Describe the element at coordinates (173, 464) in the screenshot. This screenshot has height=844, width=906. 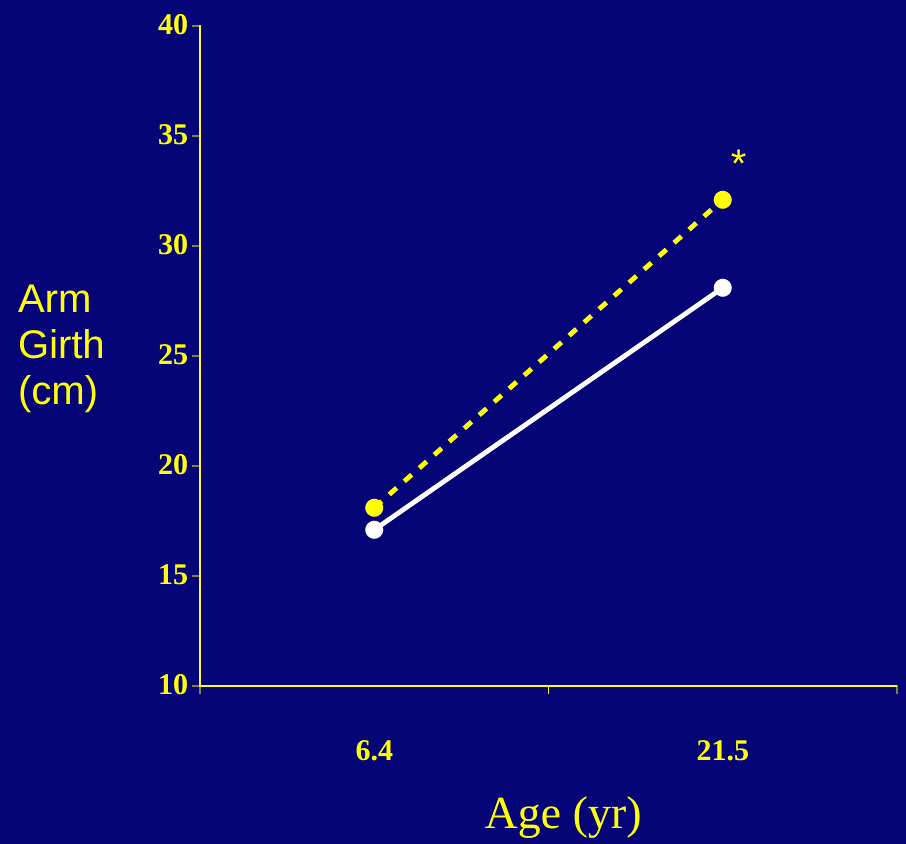
I see `y-tick-label: 20` at that location.